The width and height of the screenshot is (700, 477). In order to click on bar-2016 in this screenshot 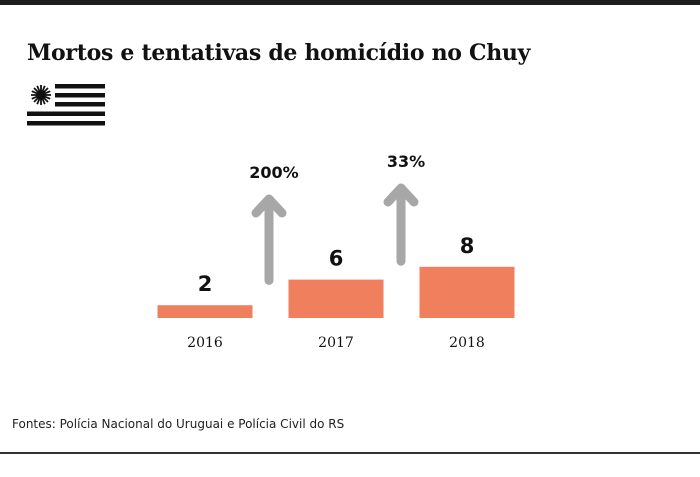, I will do `click(205, 311)`.